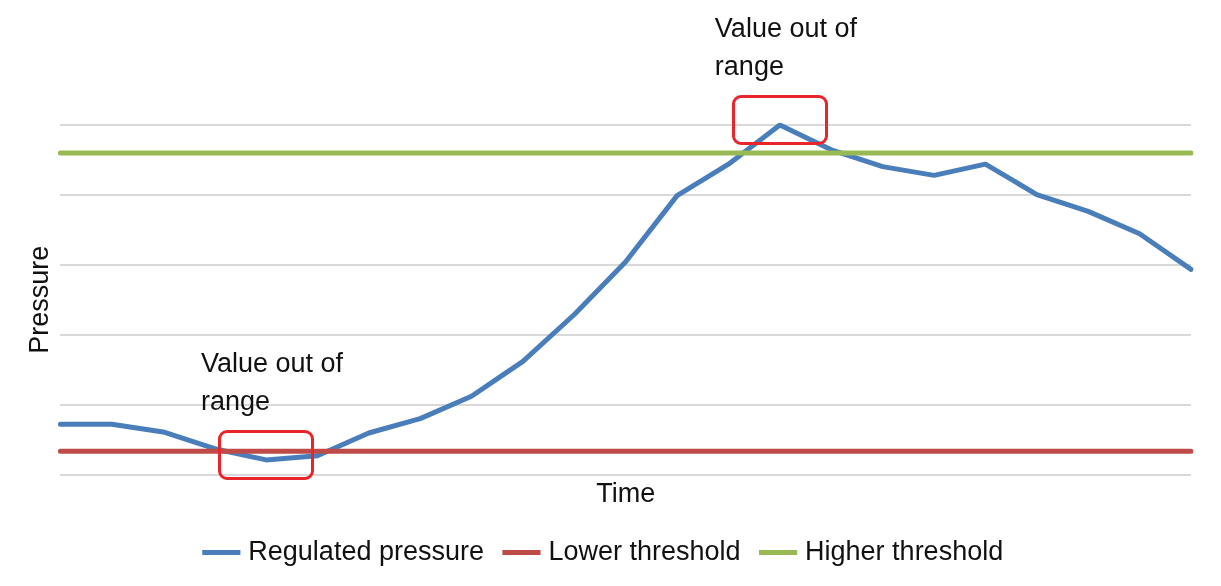  Describe the element at coordinates (626, 493) in the screenshot. I see `x-axis-title: Time` at that location.